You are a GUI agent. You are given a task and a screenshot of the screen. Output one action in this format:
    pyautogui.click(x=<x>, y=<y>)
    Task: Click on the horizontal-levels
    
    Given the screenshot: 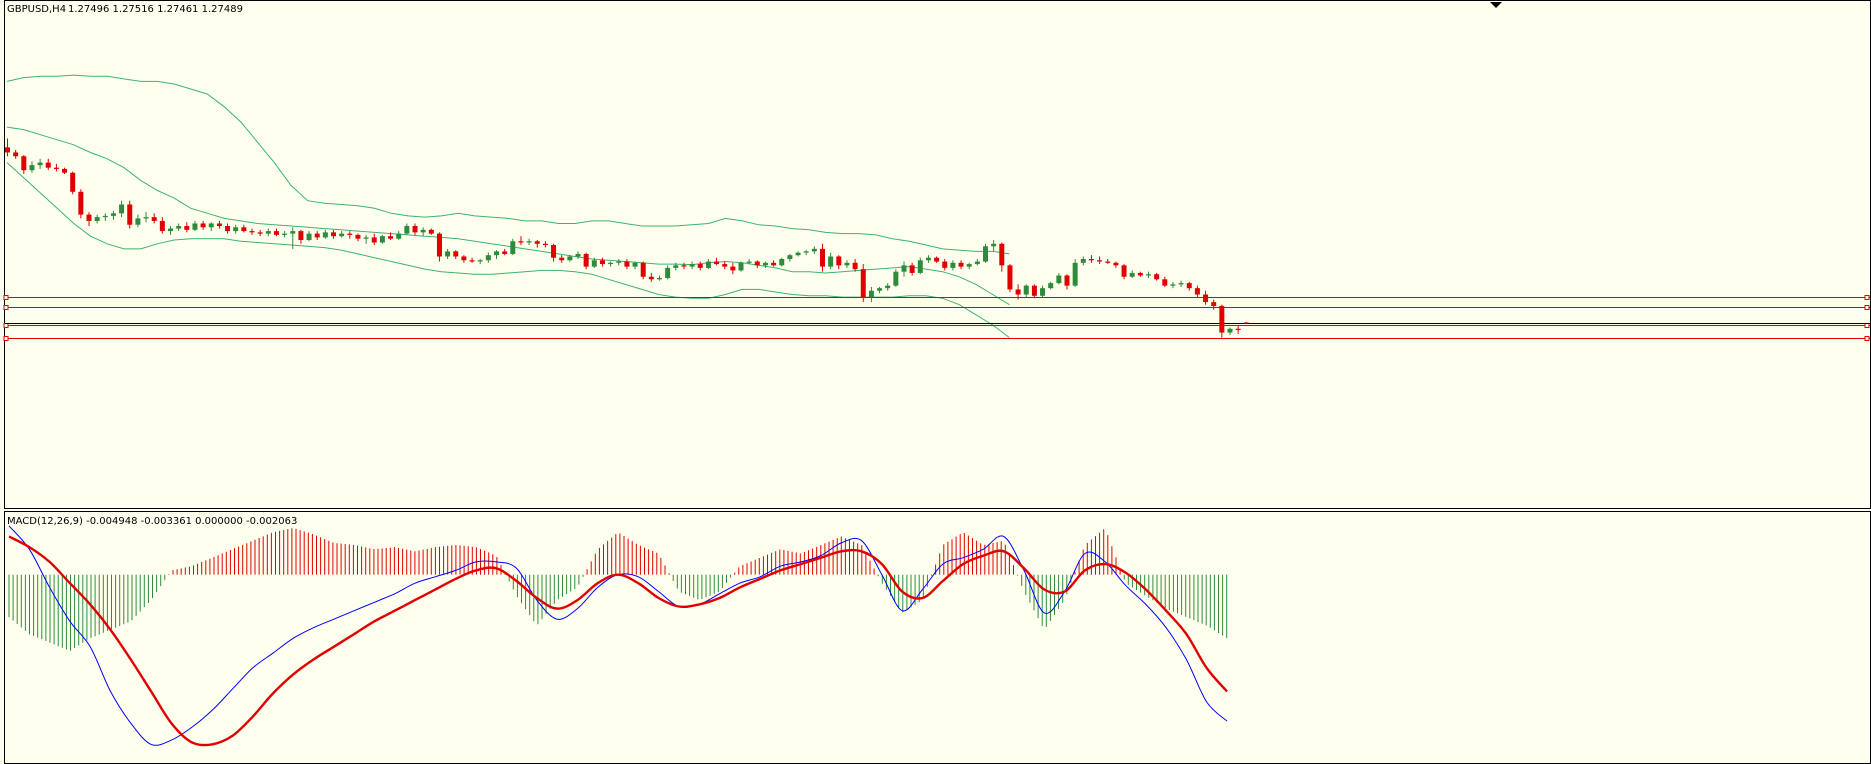 What is the action you would take?
    pyautogui.click(x=936, y=318)
    